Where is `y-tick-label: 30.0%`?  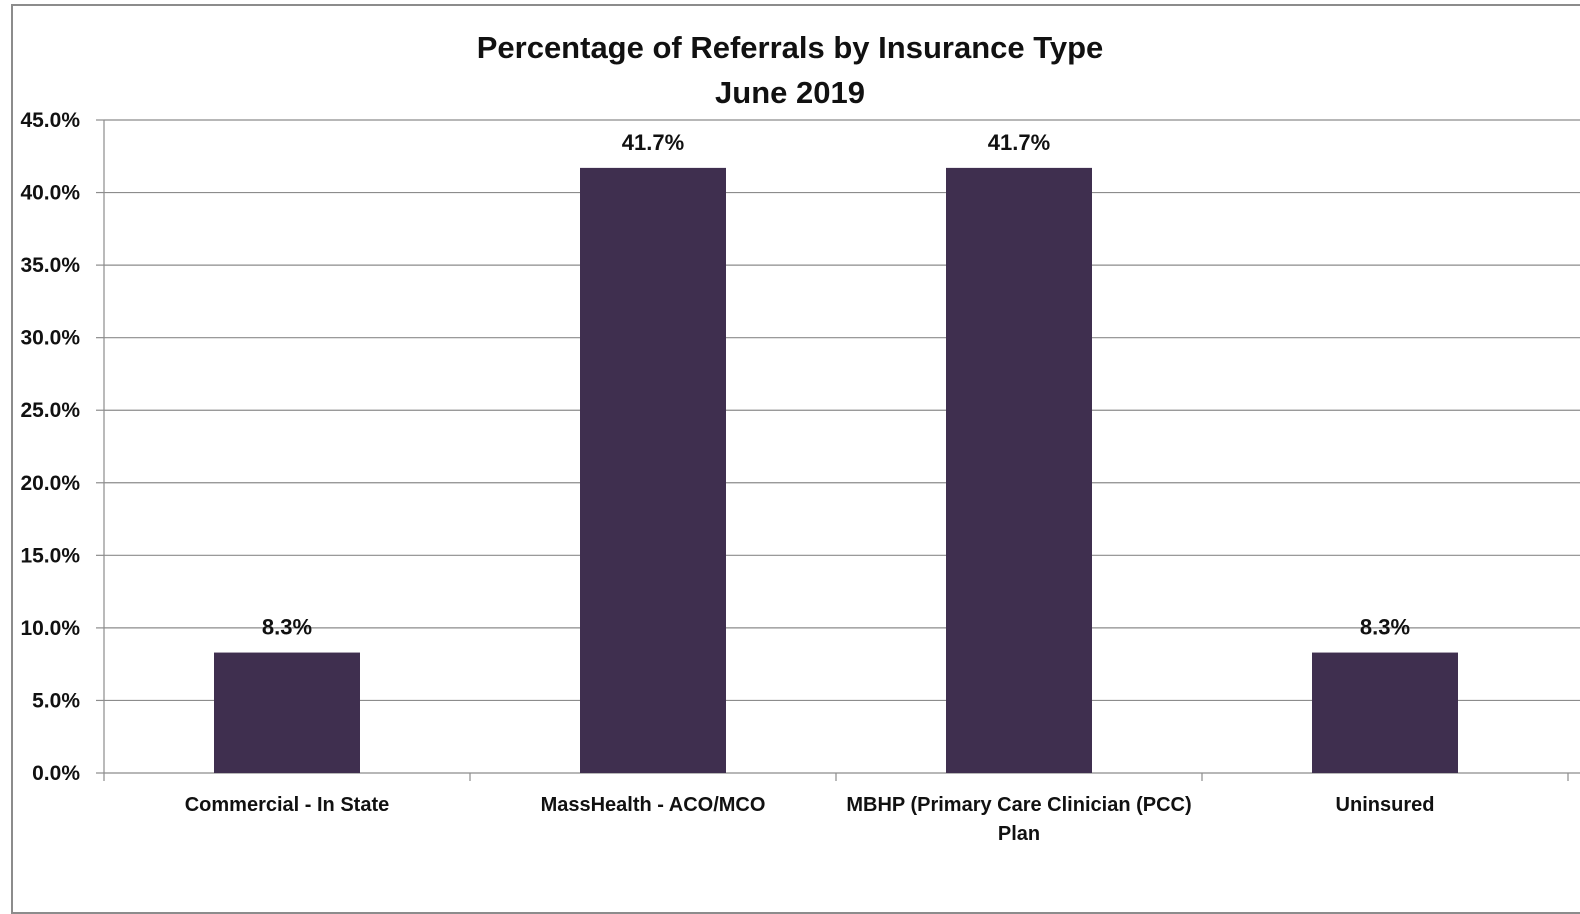
y-tick-label: 30.0% is located at coordinates (50, 338).